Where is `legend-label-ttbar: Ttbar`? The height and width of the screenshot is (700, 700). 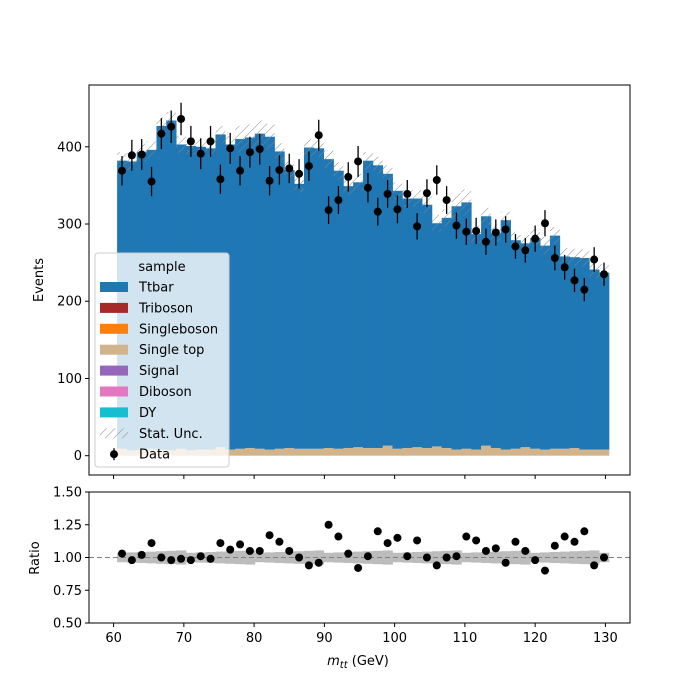
legend-label-ttbar: Ttbar is located at coordinates (156, 288).